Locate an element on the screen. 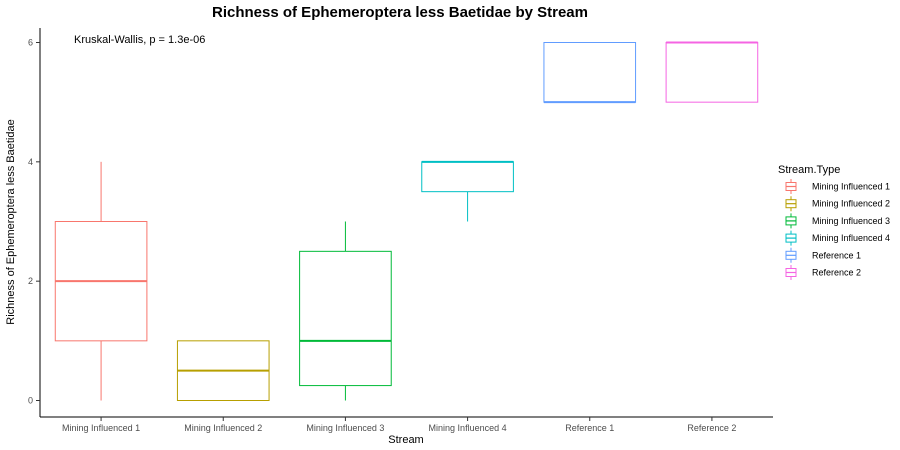  legend-item: Mining Influenced 2 is located at coordinates (837, 204).